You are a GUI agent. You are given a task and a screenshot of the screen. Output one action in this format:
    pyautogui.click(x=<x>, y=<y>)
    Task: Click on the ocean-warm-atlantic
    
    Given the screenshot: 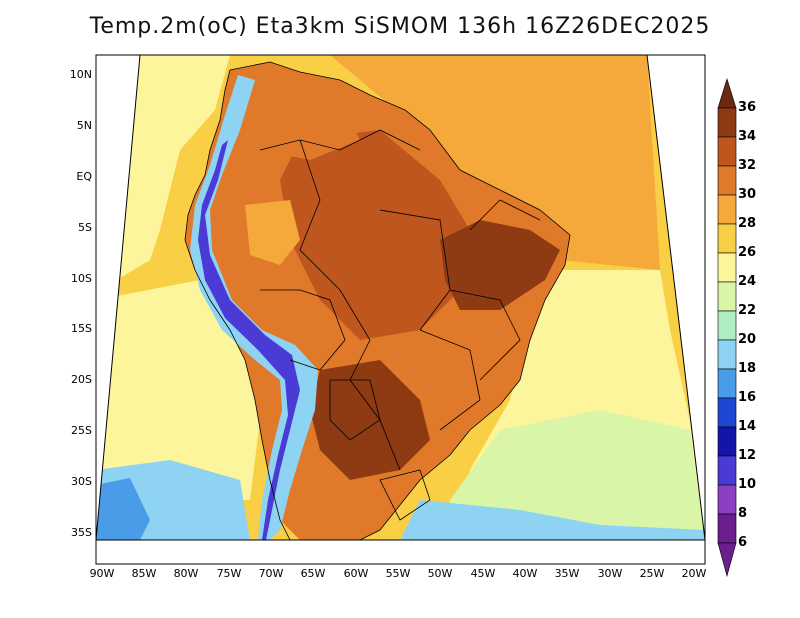 What is the action you would take?
    pyautogui.click(x=495, y=162)
    